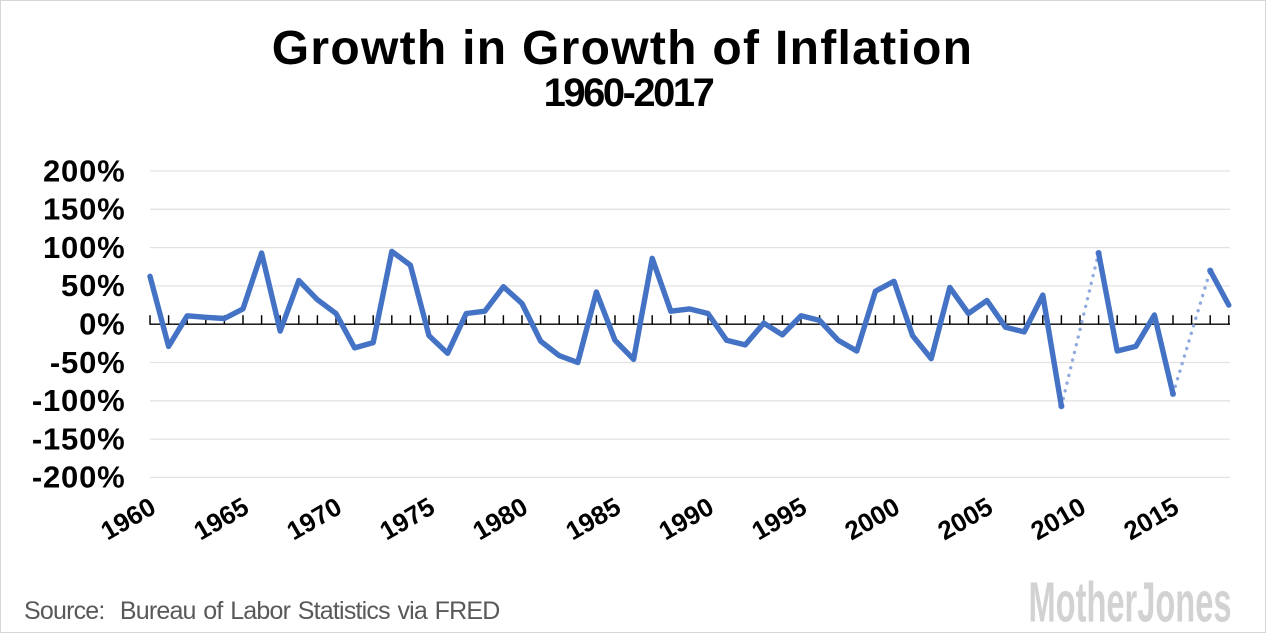 This screenshot has width=1266, height=636. Describe the element at coordinates (686, 518) in the screenshot. I see `svg-text: 1990` at that location.